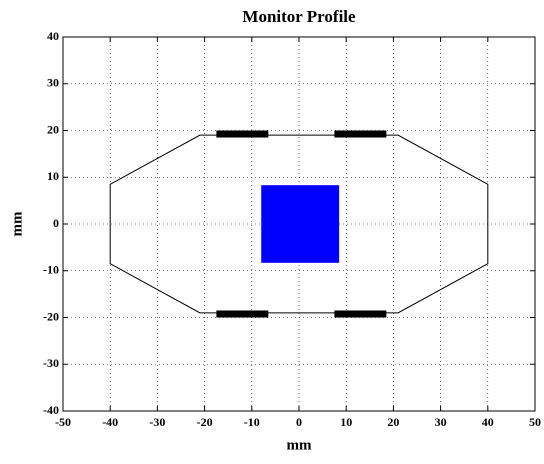  Describe the element at coordinates (53, 176) in the screenshot. I see `y-tick-label: 10` at that location.